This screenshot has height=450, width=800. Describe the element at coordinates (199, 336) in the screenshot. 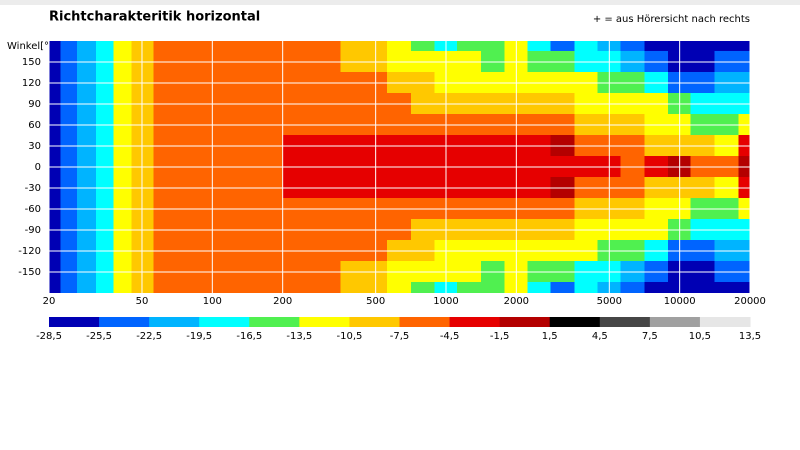

I see `colorbar-tick-label: -19,5` at that location.